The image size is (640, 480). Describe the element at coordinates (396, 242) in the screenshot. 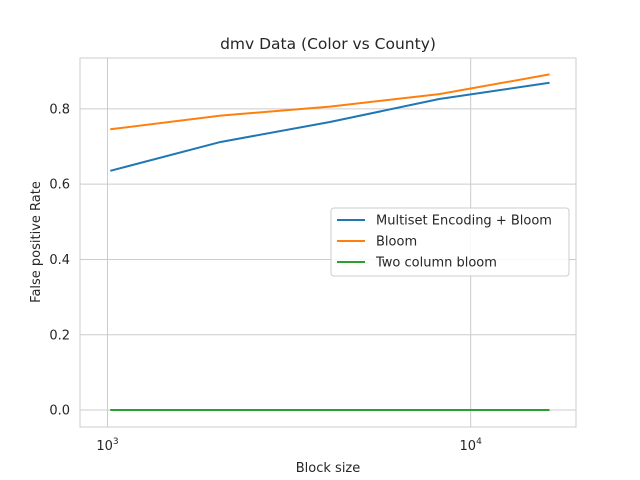

I see `legend-label: Bloom` at that location.